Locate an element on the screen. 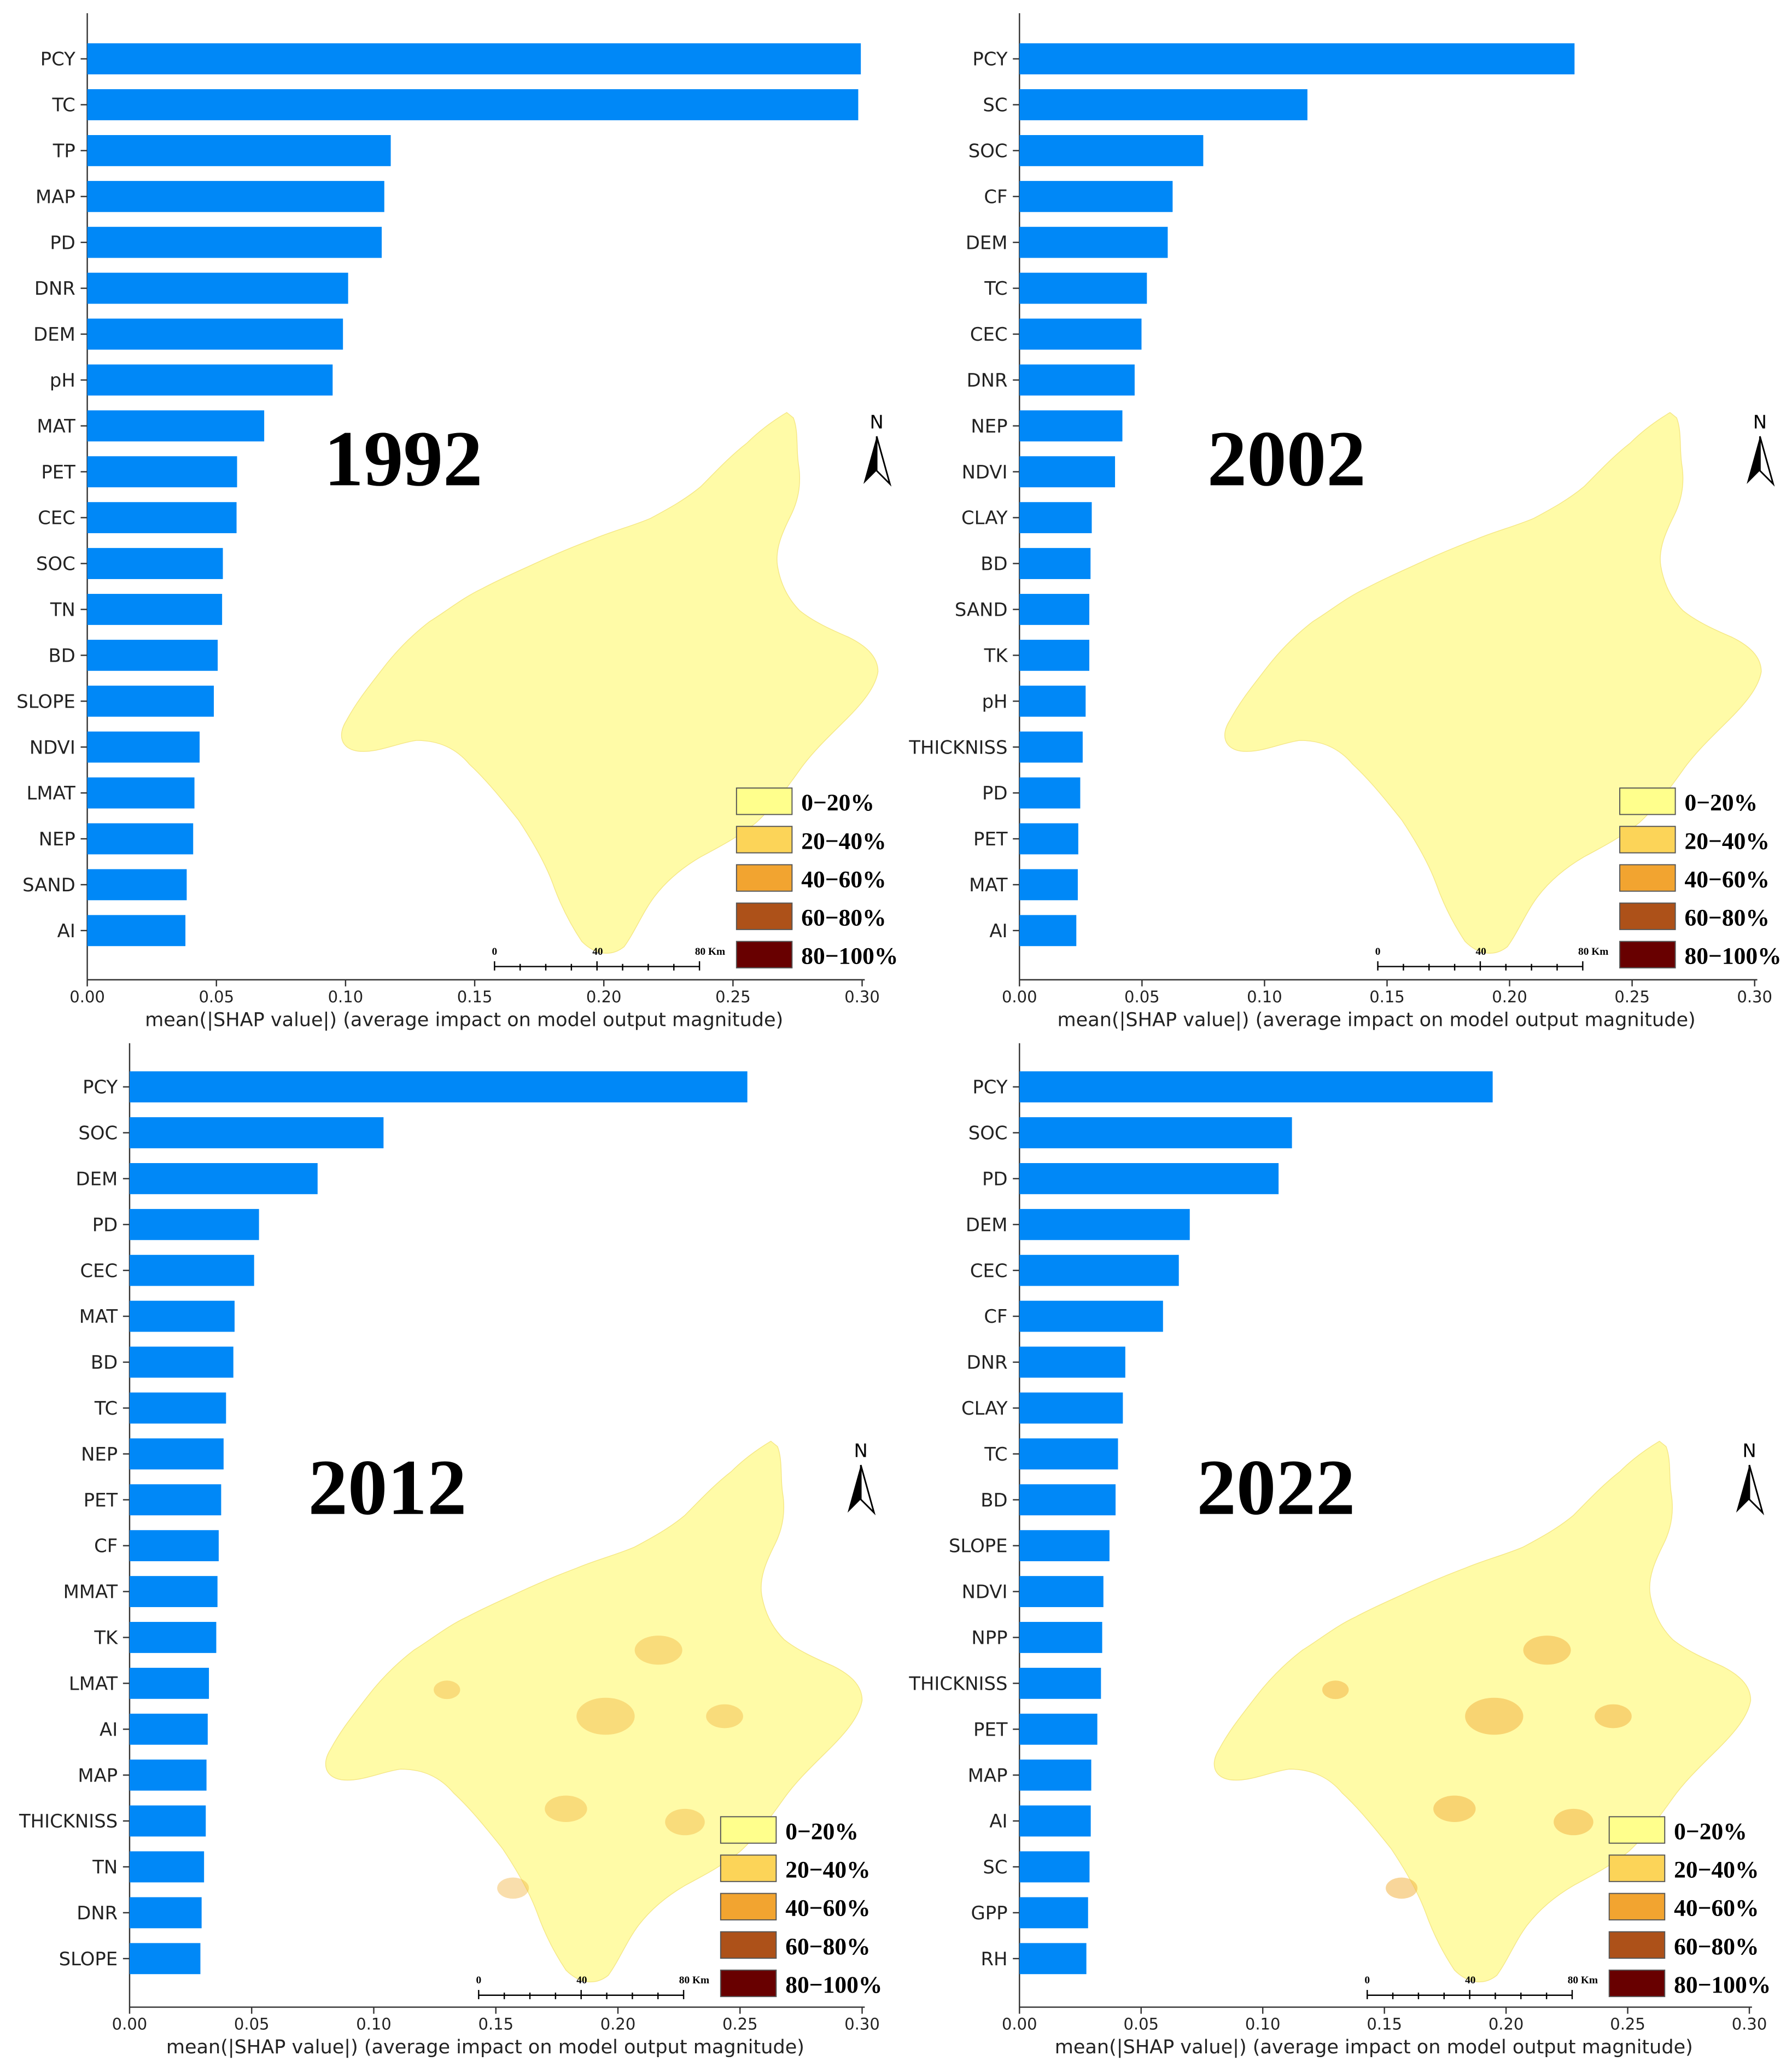  scale-bar-label: 0 is located at coordinates (494, 951).